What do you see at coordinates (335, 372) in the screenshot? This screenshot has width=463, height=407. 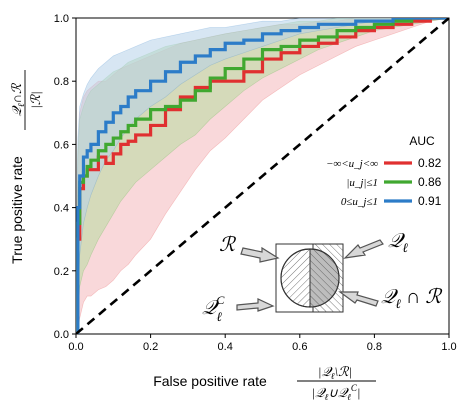 I see `svg-text: |𝒬ℓ\ℛ|` at bounding box center [335, 372].